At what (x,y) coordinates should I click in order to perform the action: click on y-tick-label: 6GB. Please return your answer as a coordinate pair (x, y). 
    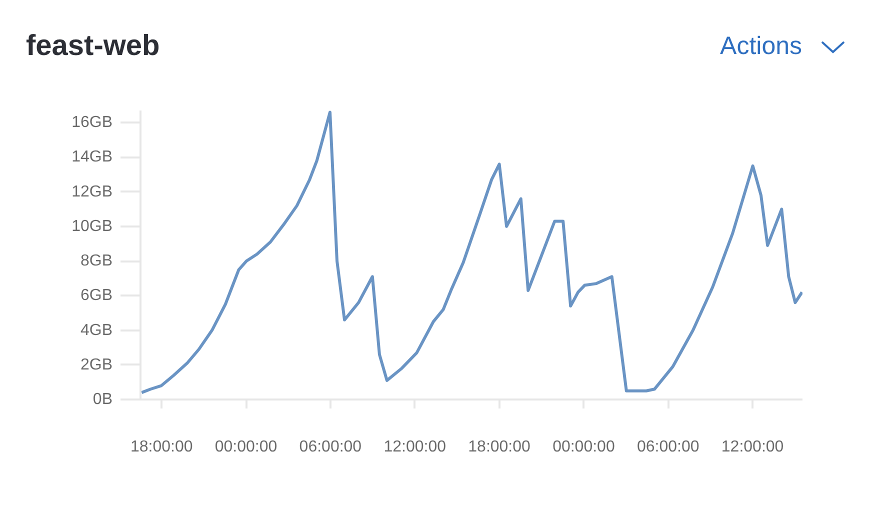
    Looking at the image, I should click on (96, 295).